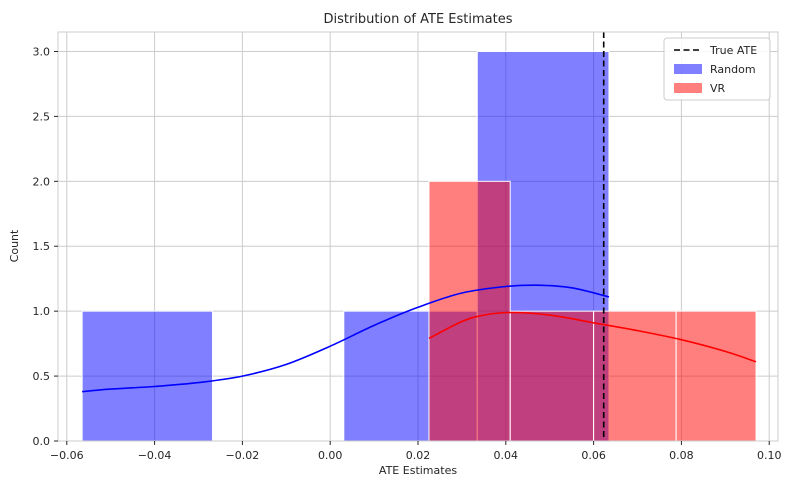  Describe the element at coordinates (67, 455) in the screenshot. I see `x-tick-label: −0.06` at that location.